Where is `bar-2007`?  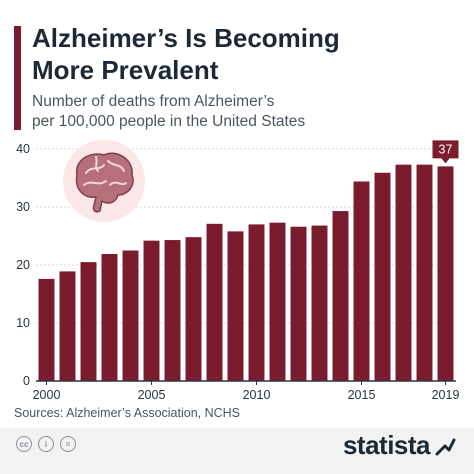 bar-2007 is located at coordinates (193, 309).